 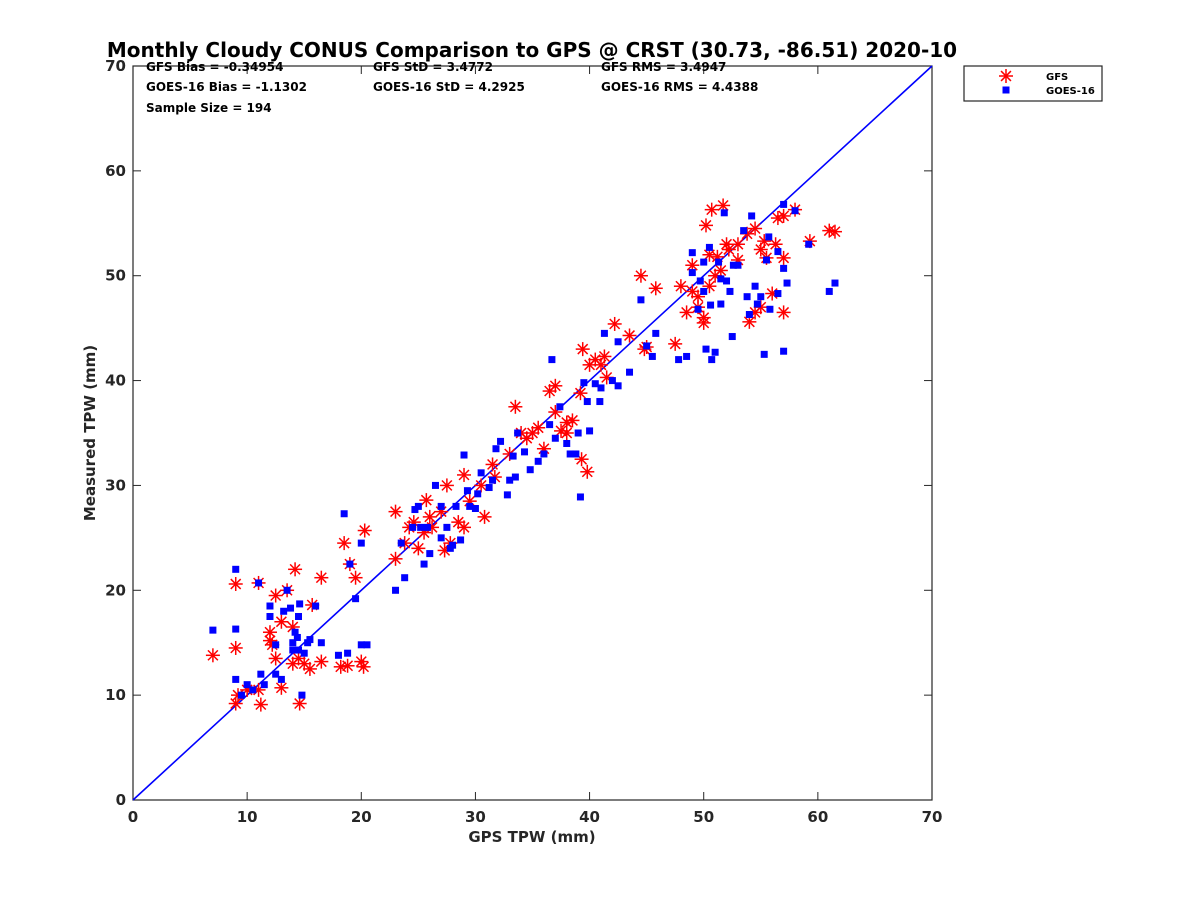 What do you see at coordinates (589, 817) in the screenshot?
I see `x-tick-label: 40` at bounding box center [589, 817].